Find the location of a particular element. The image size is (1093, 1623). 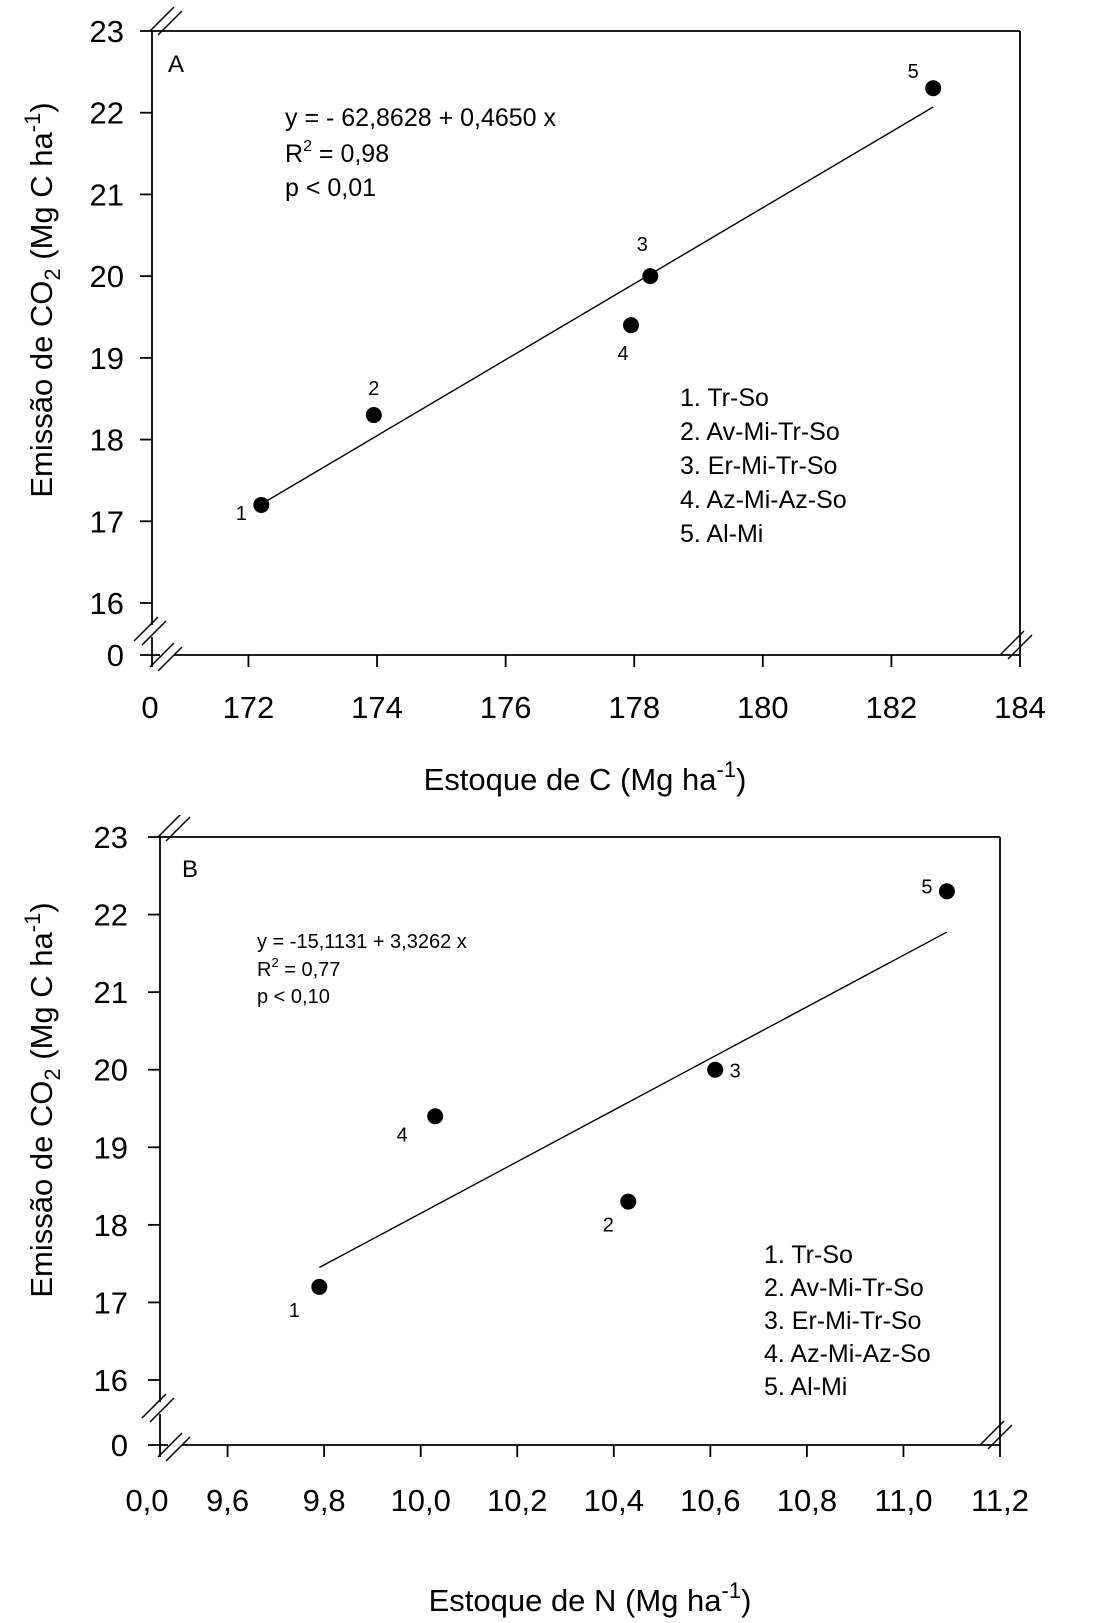

x-axis-ticks: 0,0 9,6 9,8 10,0 10,2 10,4 10,6 10,8 11,0 11,2 is located at coordinates (577, 1481).